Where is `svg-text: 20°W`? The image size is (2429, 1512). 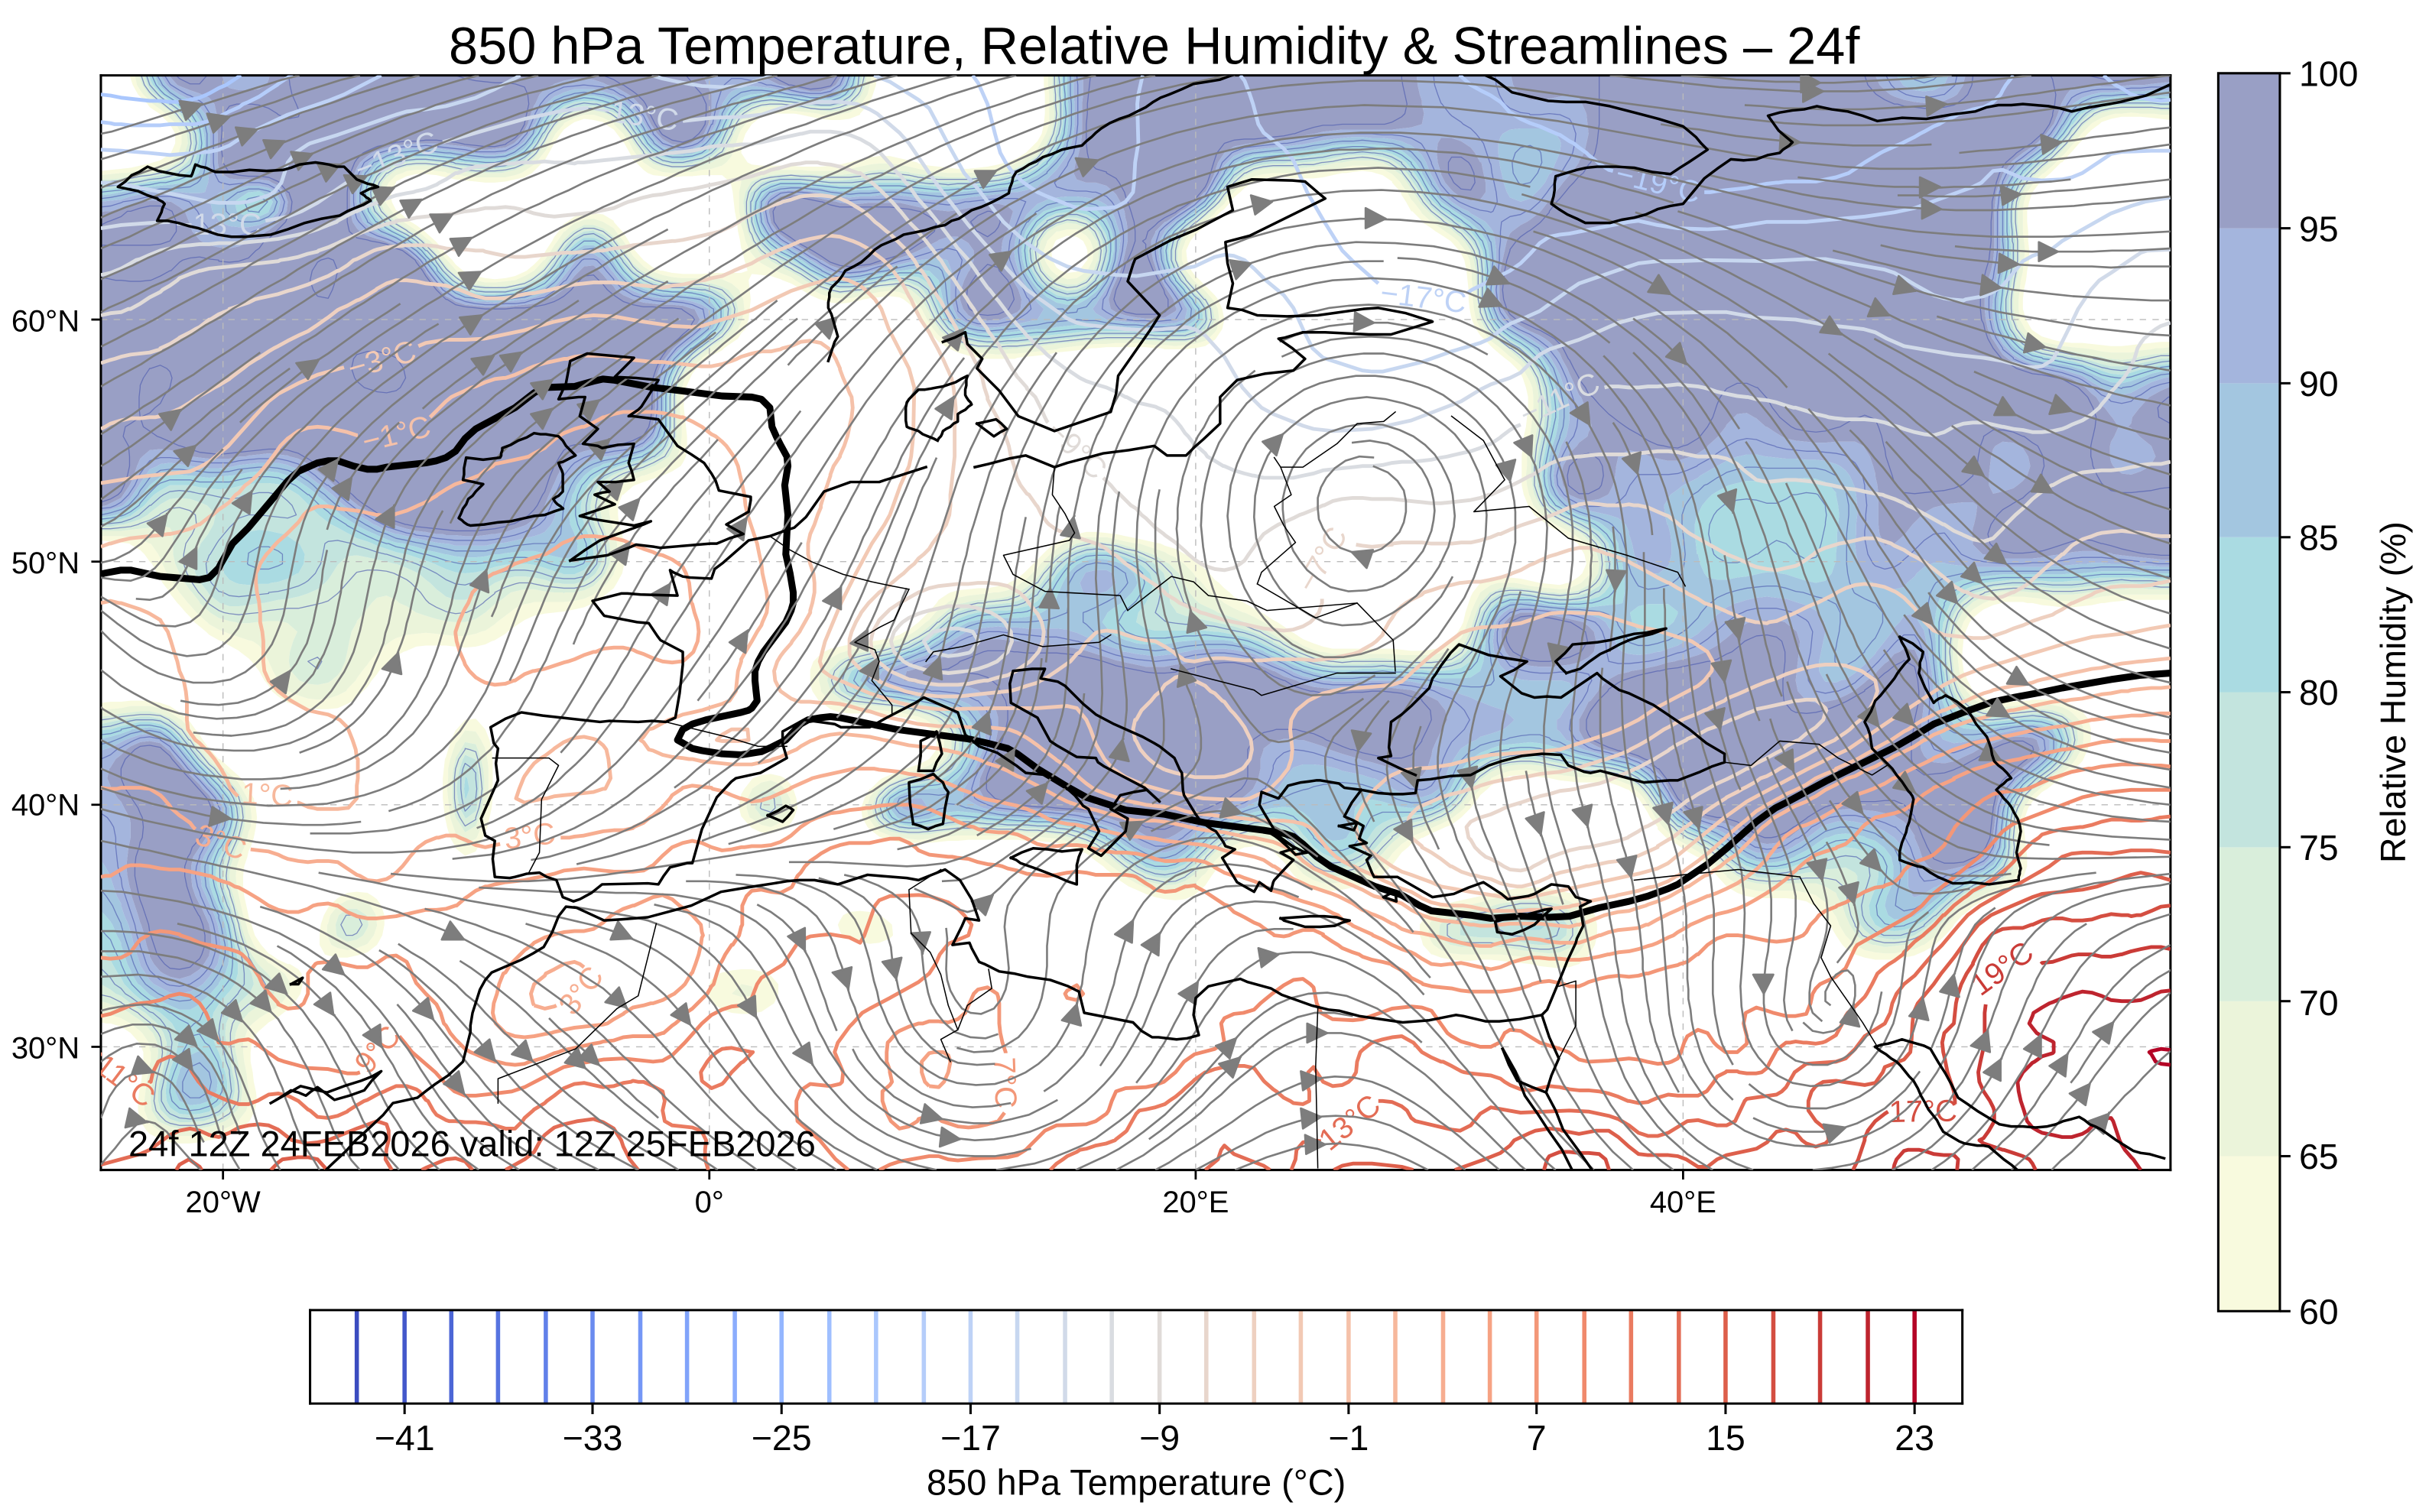 svg-text: 20°W is located at coordinates (224, 1202).